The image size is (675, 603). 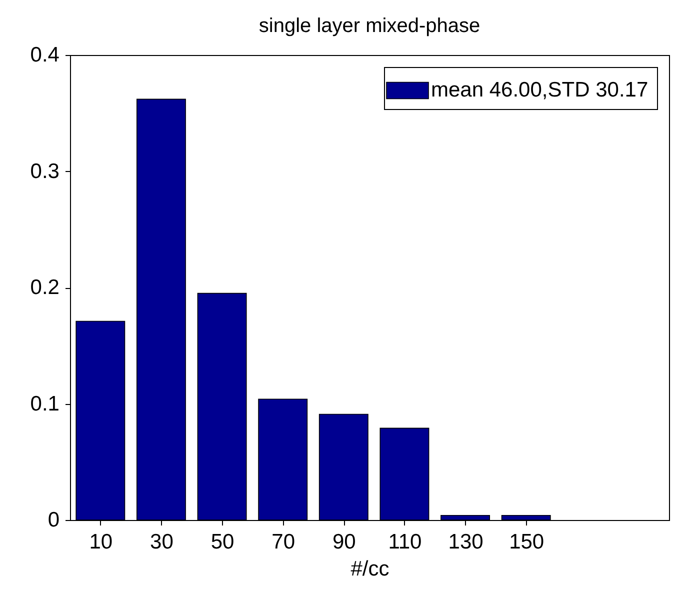 I want to click on legend-label: mean 46.00,STD 30.17, so click(x=539, y=90).